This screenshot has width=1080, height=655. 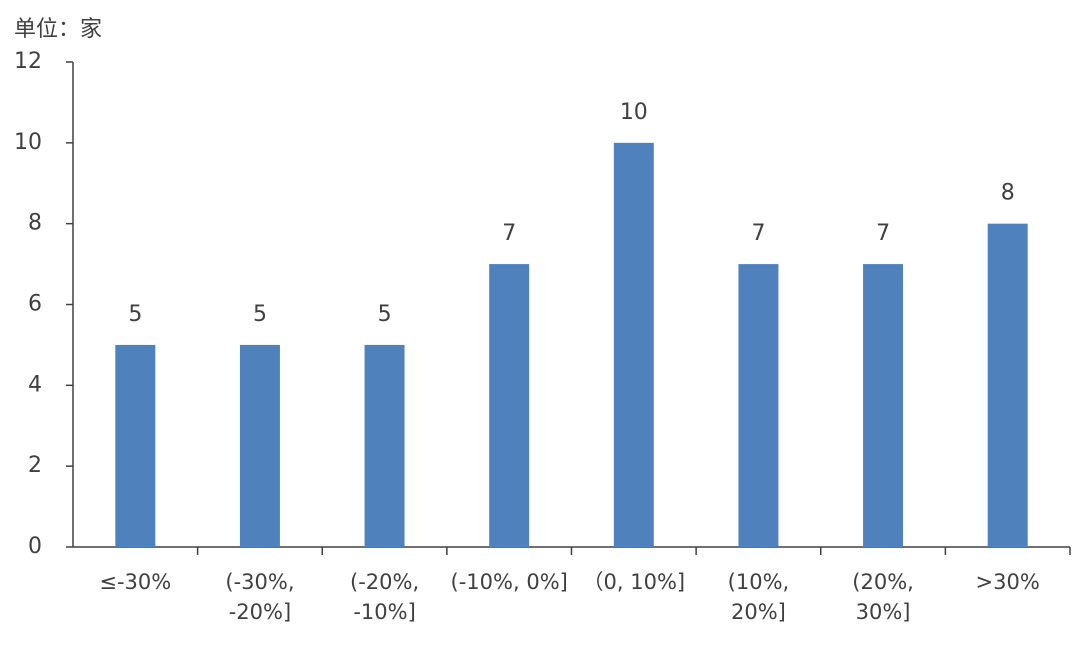 What do you see at coordinates (634, 112) in the screenshot?
I see `data-label: 10` at bounding box center [634, 112].